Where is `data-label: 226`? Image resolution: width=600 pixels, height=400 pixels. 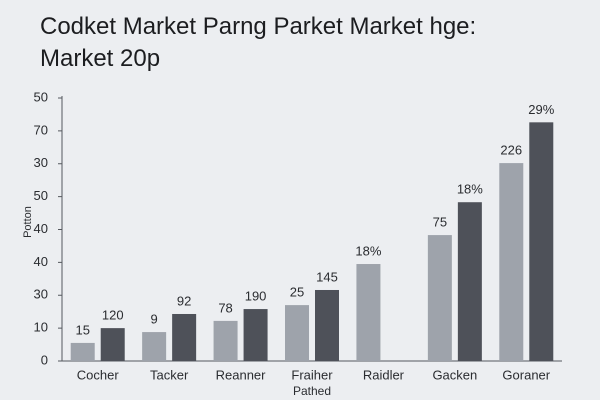 data-label: 226 is located at coordinates (511, 150).